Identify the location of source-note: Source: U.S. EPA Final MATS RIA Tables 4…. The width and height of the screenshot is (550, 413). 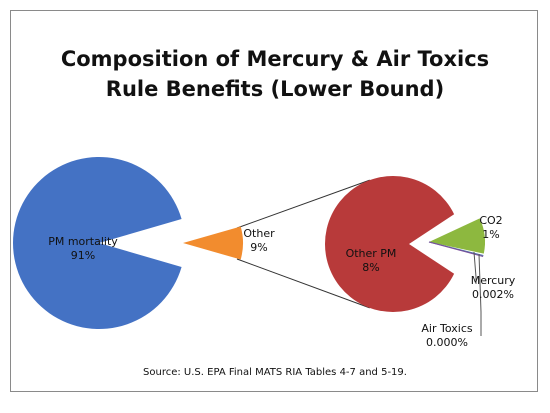
(275, 372).